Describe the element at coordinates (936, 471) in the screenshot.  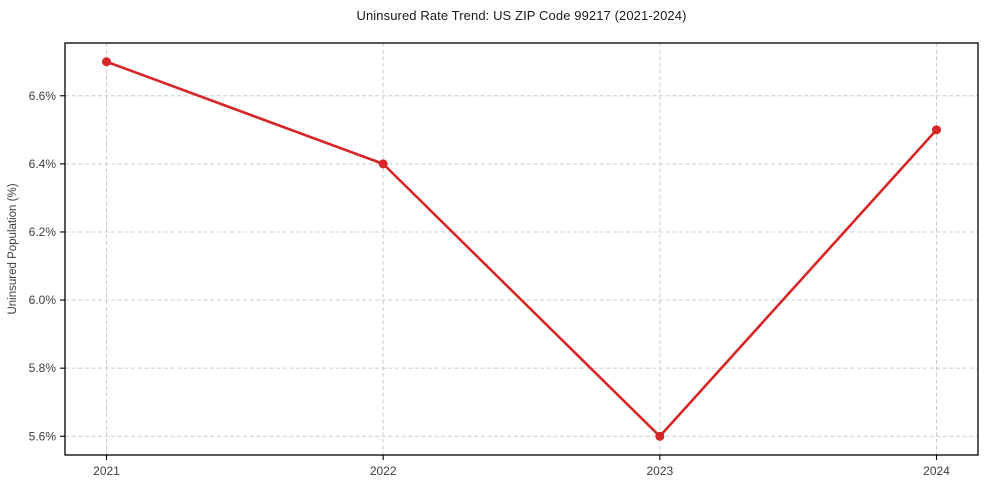
I see `x-tick-label: 2024` at that location.